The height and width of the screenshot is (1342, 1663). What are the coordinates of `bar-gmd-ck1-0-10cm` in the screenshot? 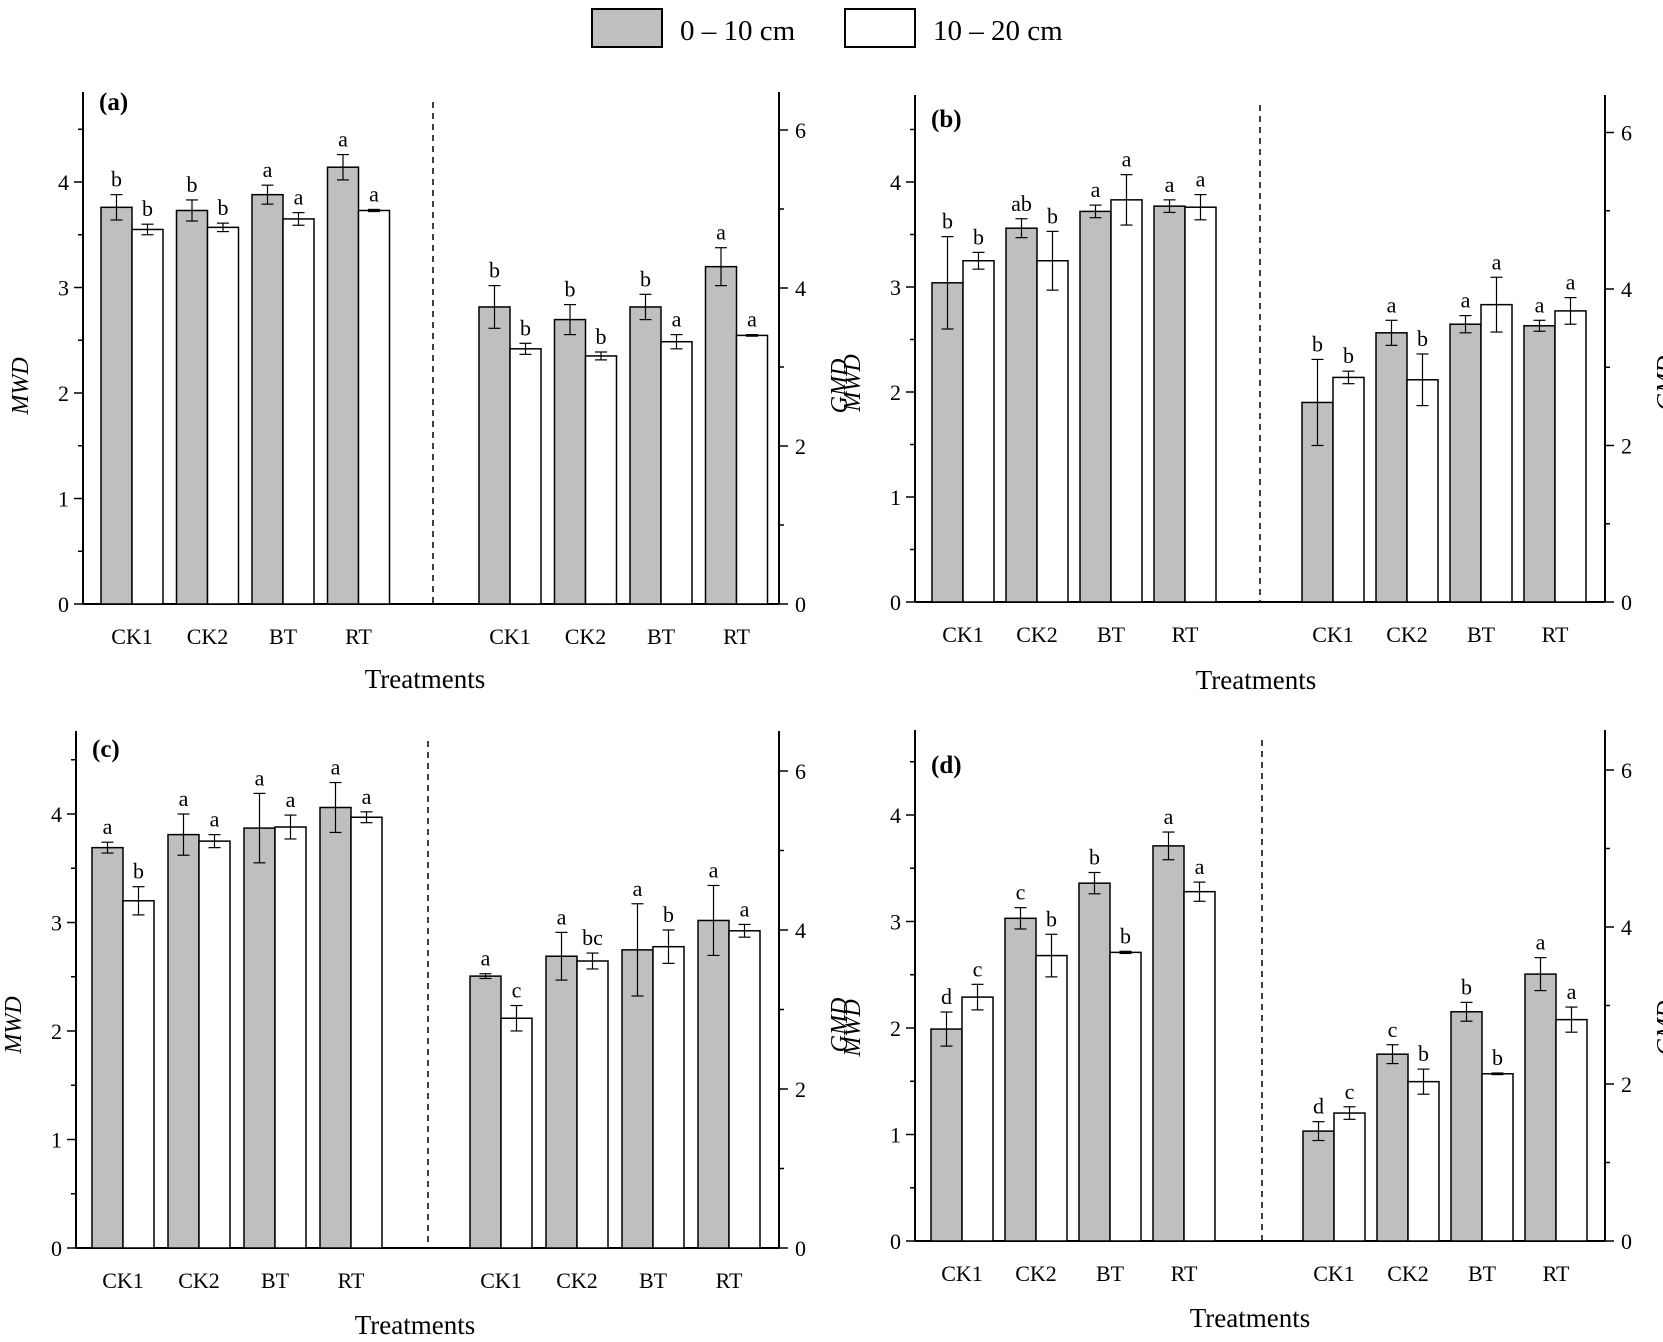 It's located at (485, 1112).